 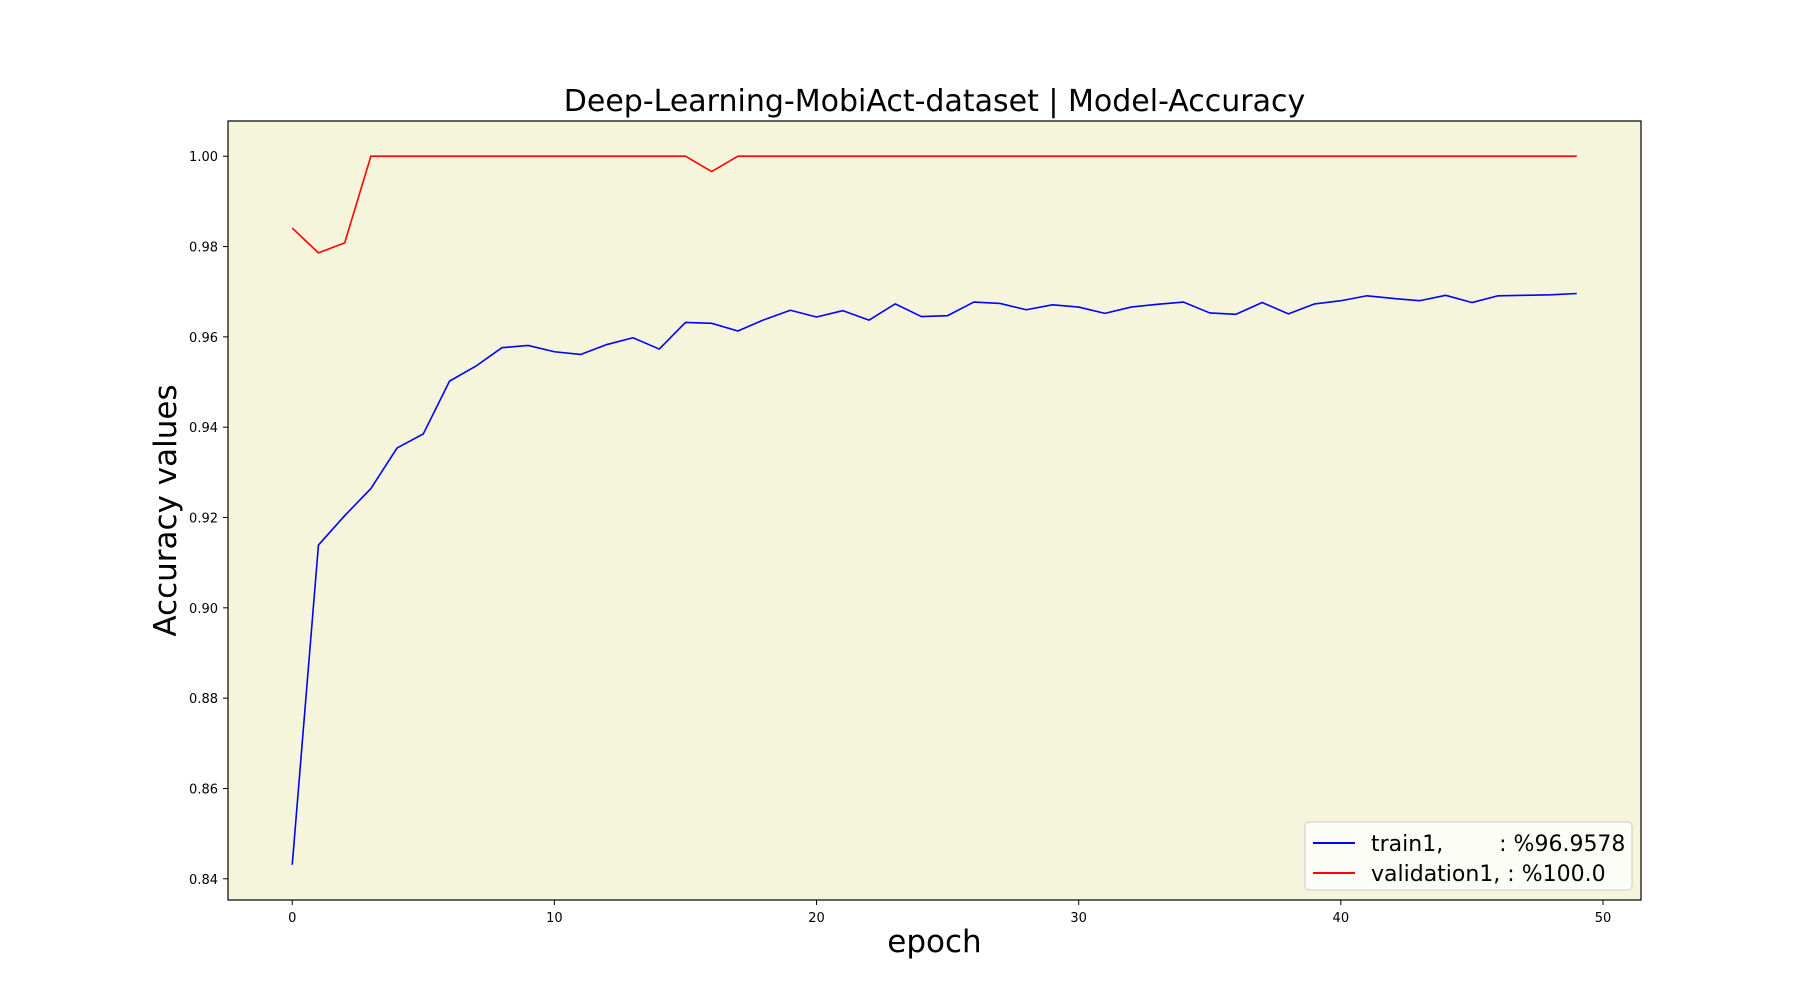 I want to click on x-tick-label: 30, so click(x=1078, y=918).